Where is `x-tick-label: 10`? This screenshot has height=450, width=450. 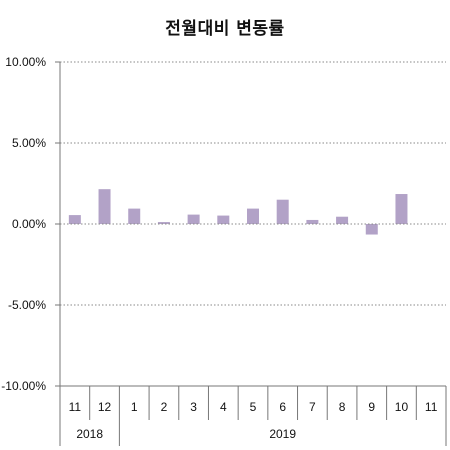 x-tick-label: 10 is located at coordinates (402, 407).